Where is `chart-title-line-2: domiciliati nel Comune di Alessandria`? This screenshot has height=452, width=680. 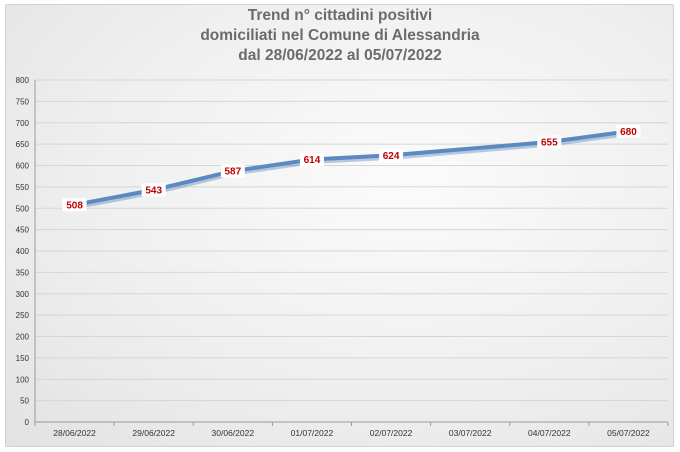 chart-title-line-2: domiciliati nel Comune di Alessandria is located at coordinates (340, 35).